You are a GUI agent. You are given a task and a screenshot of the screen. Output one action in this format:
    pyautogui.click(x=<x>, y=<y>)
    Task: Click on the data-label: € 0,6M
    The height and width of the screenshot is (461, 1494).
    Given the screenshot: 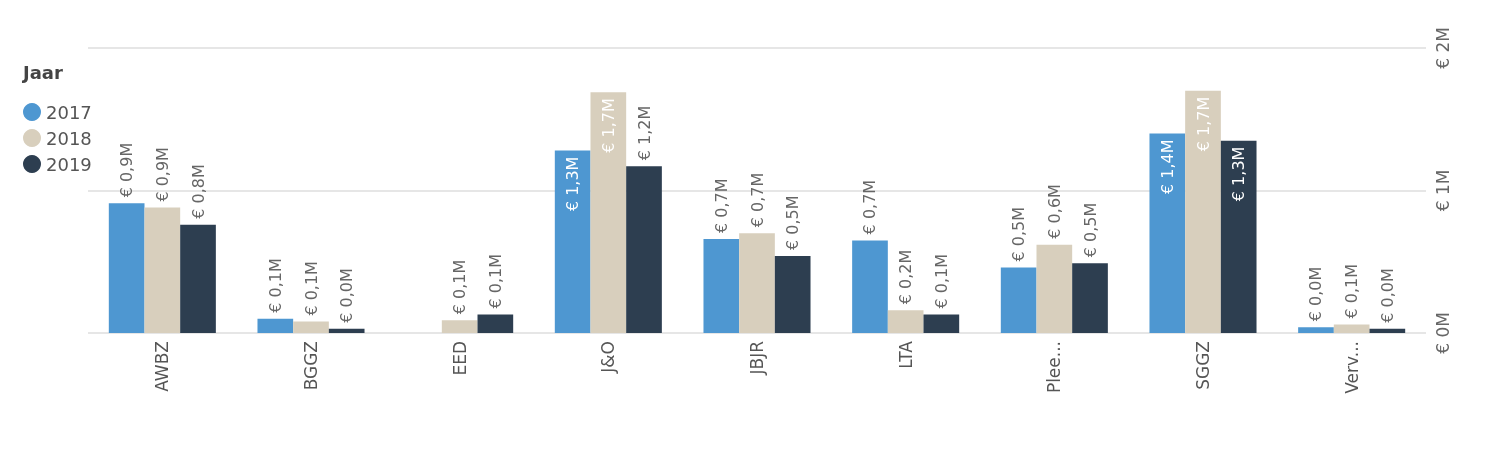 What is the action you would take?
    pyautogui.click(x=1054, y=211)
    